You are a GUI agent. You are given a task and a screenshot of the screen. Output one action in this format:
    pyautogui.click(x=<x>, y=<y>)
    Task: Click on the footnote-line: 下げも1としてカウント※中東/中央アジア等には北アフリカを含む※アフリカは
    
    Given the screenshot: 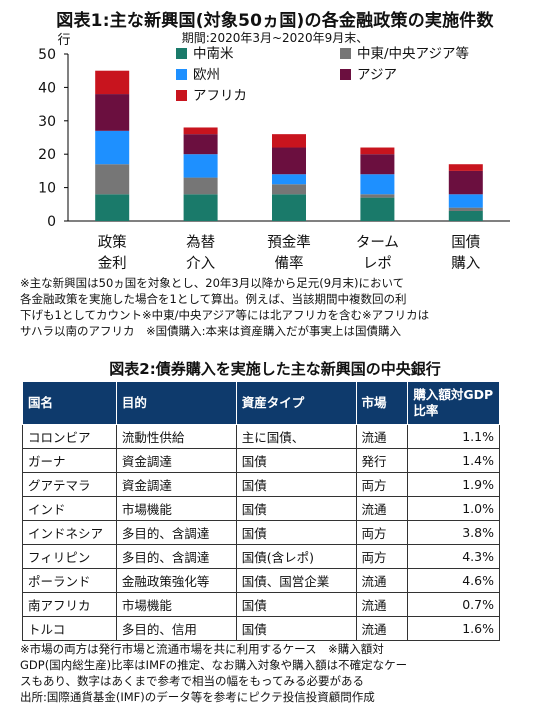 What is the action you would take?
    pyautogui.click(x=225, y=315)
    